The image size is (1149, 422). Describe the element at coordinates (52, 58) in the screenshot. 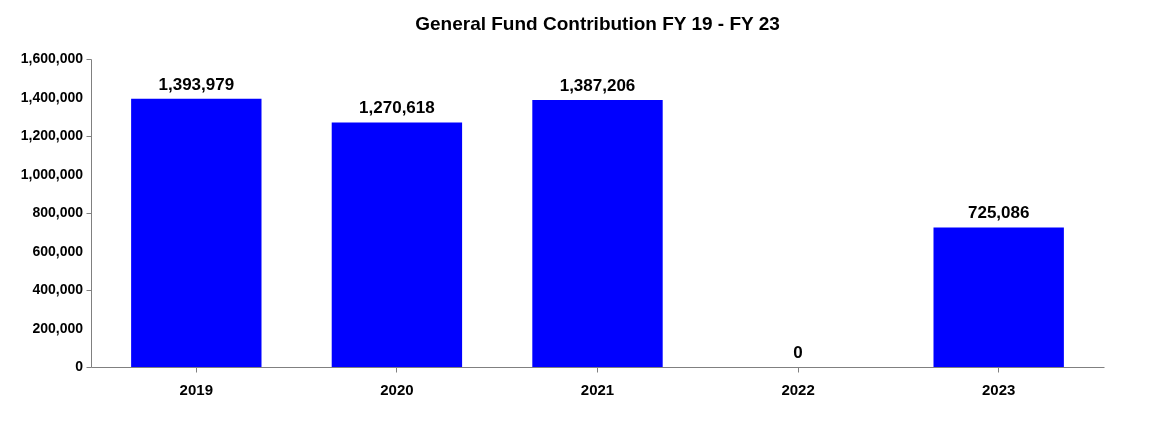

I see `y-tick-label: 1,600,000` at that location.